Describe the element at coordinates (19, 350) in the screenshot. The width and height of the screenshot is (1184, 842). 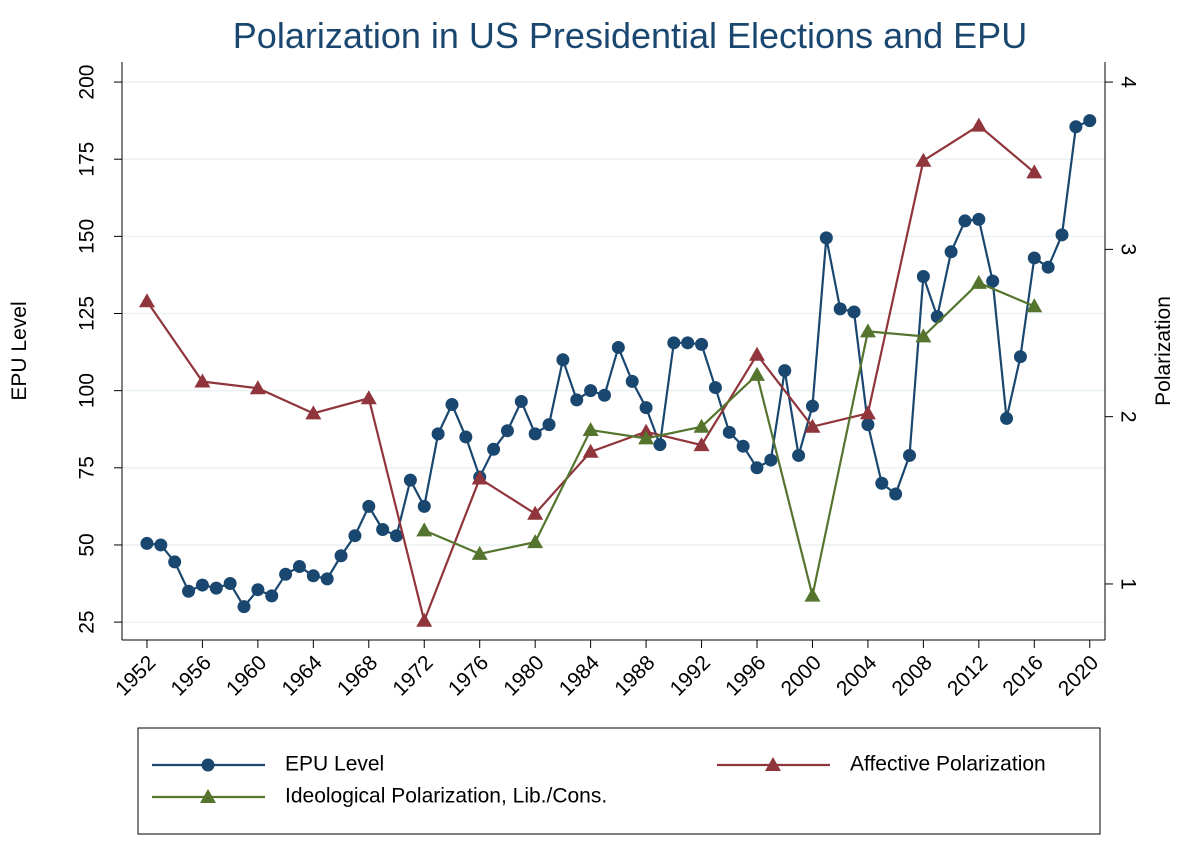
I see `y-axis-title: EPU Level` at that location.